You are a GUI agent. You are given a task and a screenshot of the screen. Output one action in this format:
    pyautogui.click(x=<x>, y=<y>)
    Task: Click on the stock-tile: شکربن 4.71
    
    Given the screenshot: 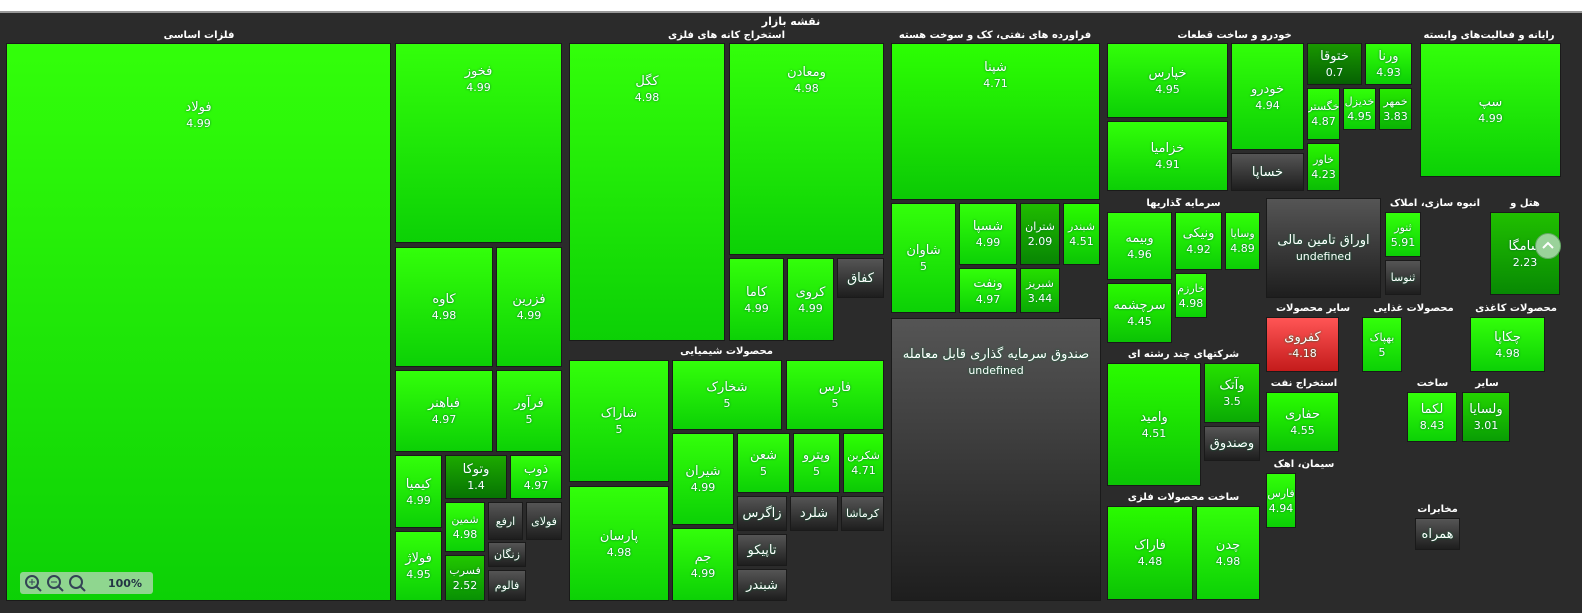 What is the action you would take?
    pyautogui.click(x=863, y=463)
    